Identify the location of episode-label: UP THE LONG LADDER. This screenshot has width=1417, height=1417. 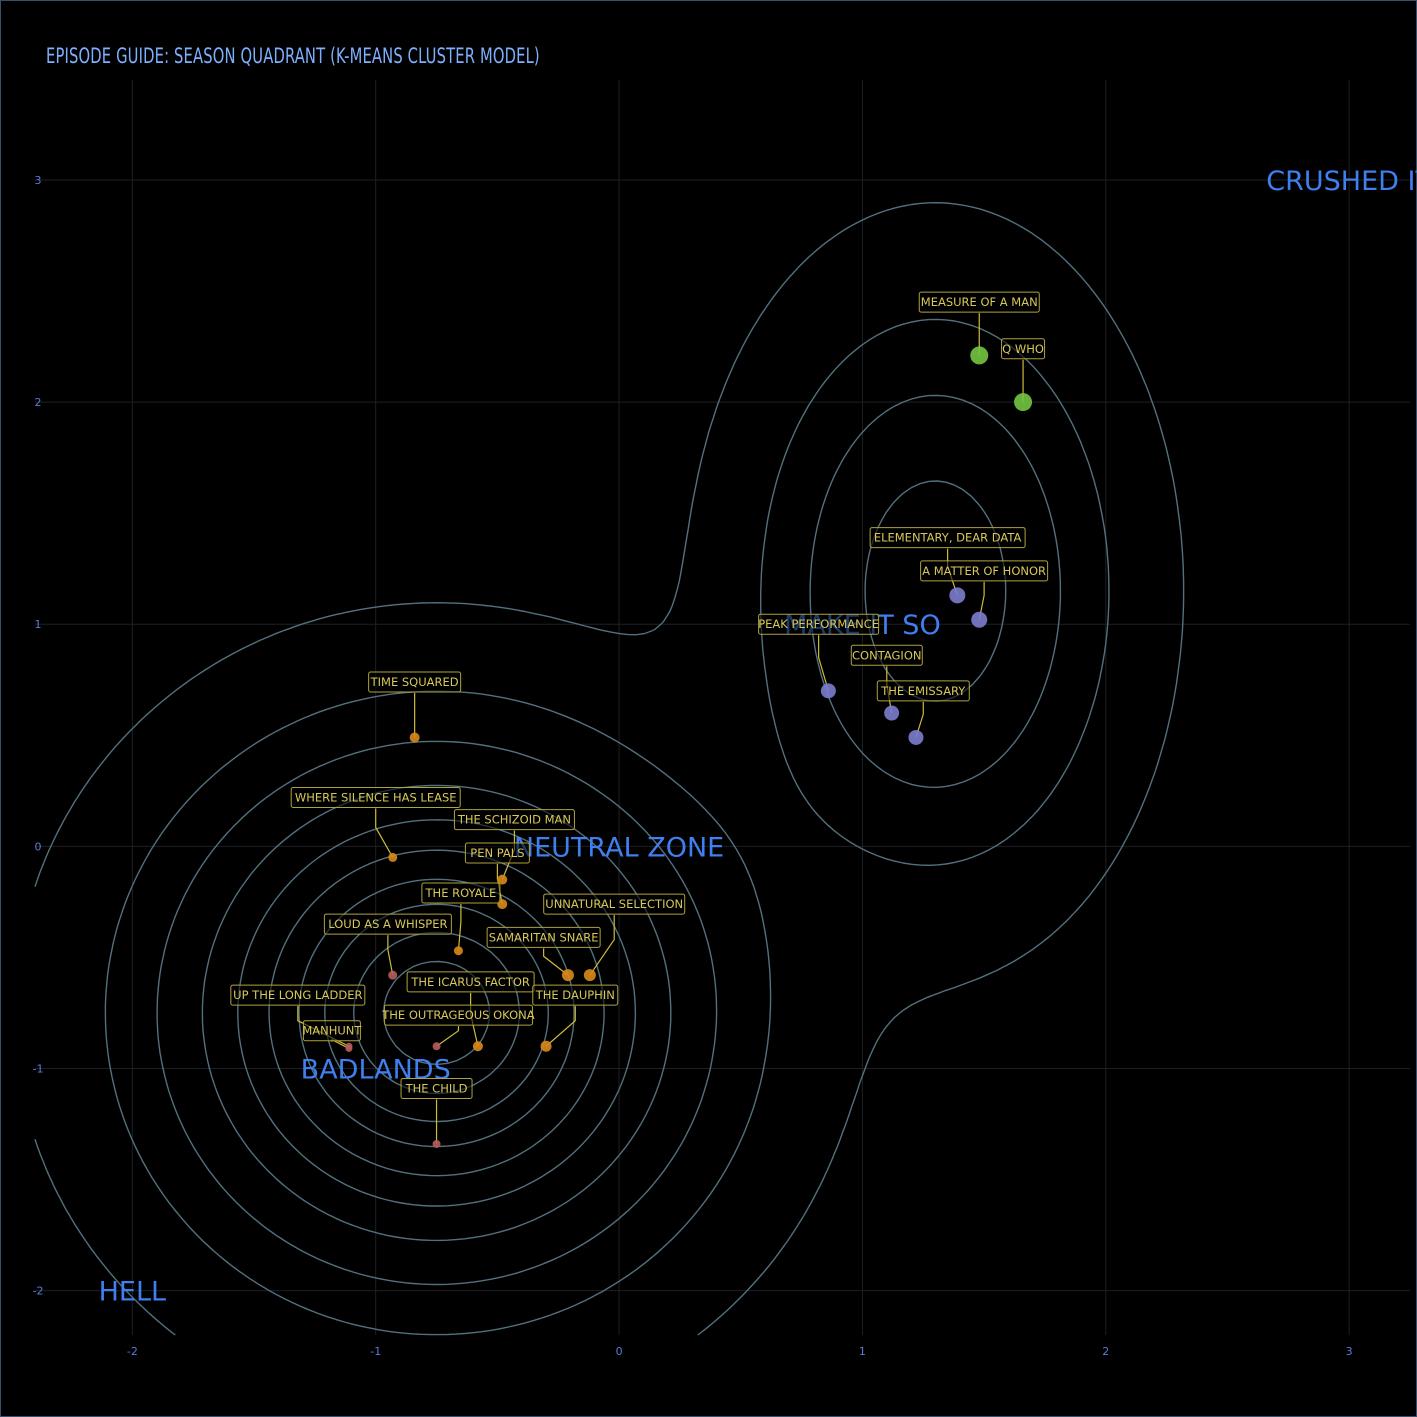
(297, 995).